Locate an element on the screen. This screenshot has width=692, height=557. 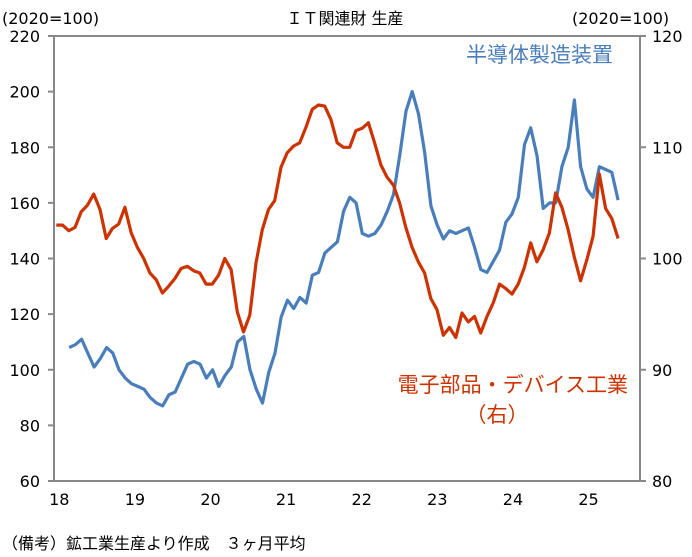
x-tick-label: 25 is located at coordinates (588, 499).